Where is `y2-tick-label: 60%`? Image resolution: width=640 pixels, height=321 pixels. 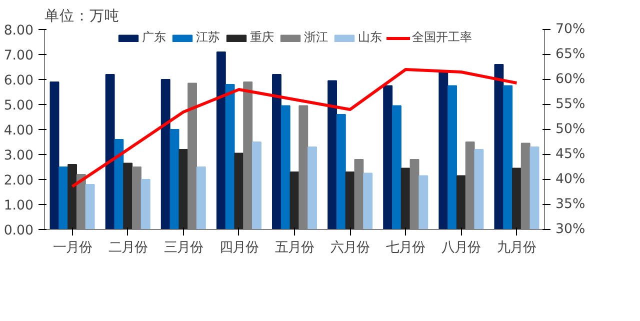 y2-tick-label: 60% is located at coordinates (571, 79).